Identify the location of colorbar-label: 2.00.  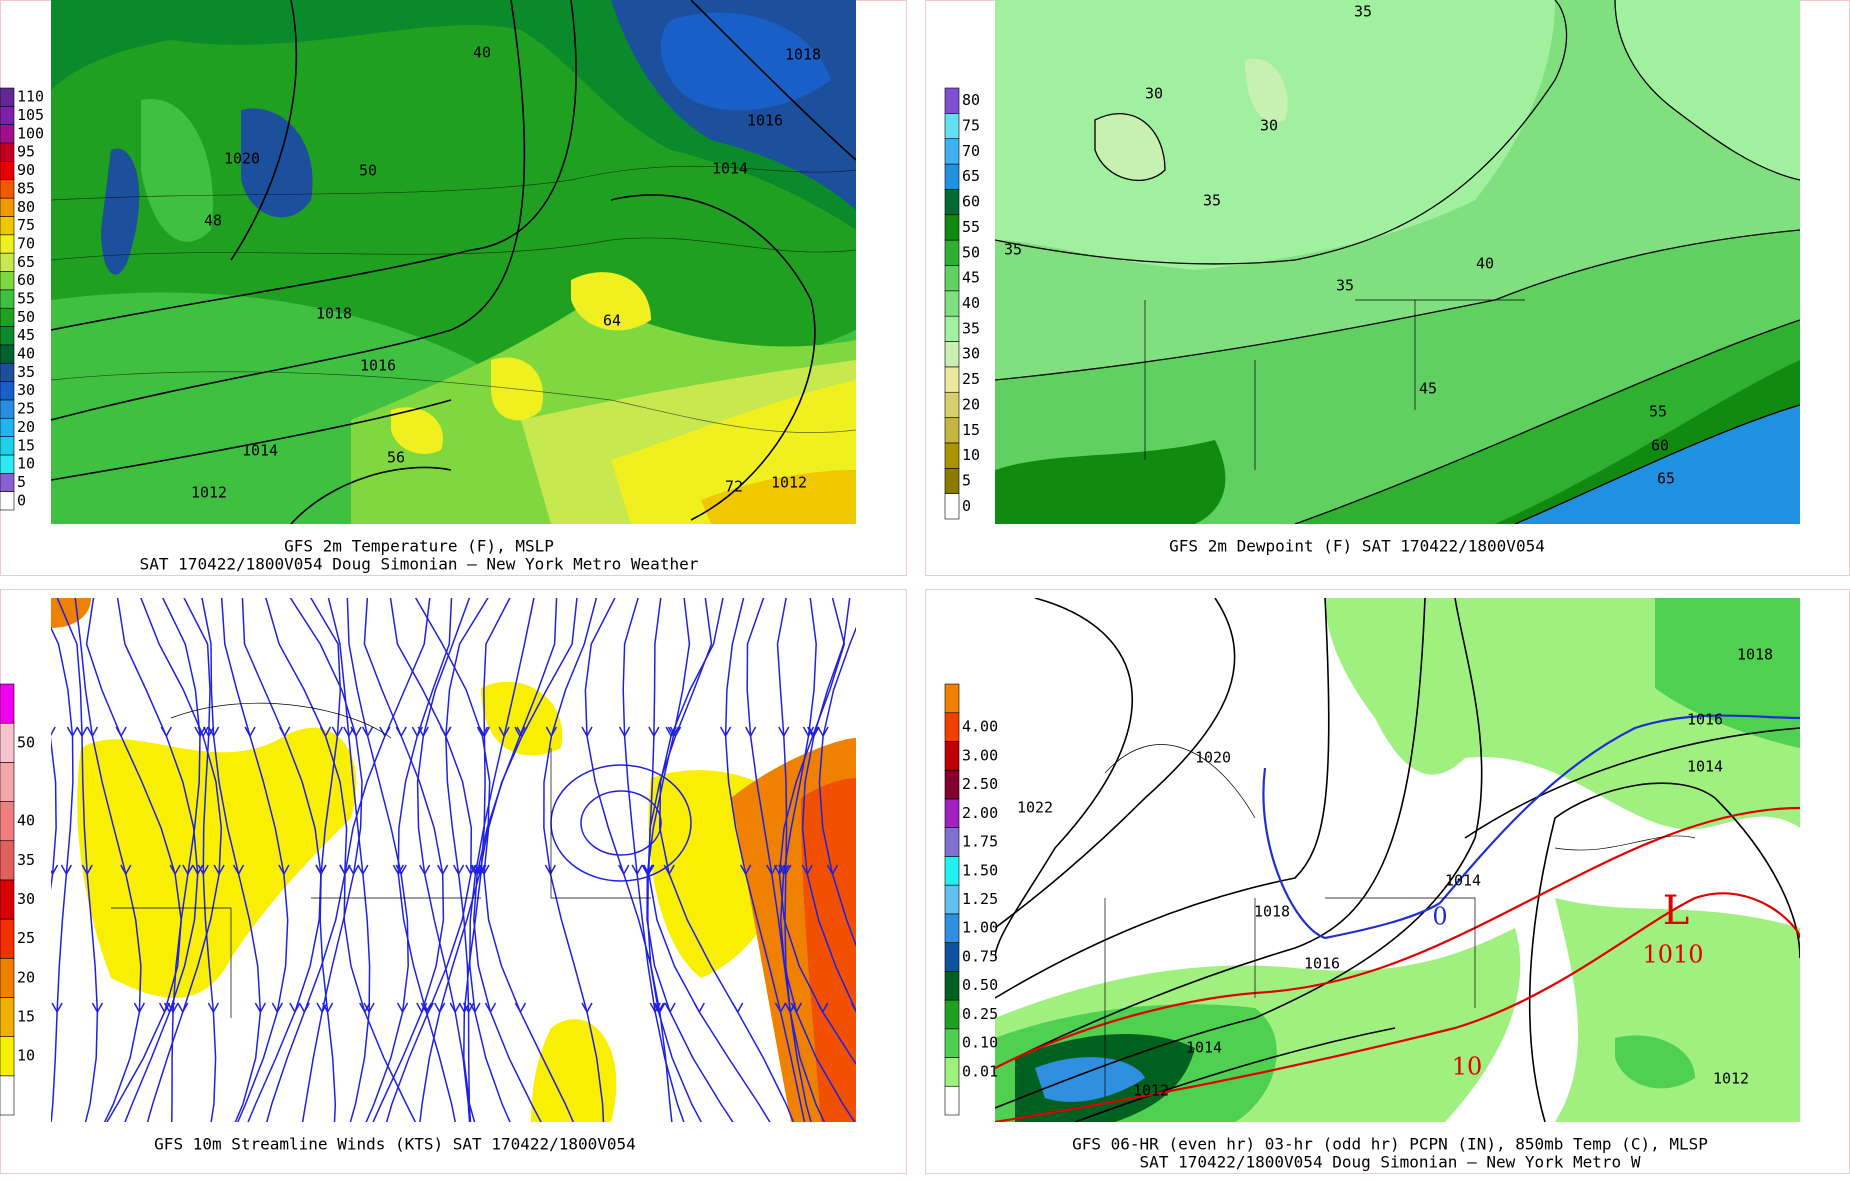
(980, 813).